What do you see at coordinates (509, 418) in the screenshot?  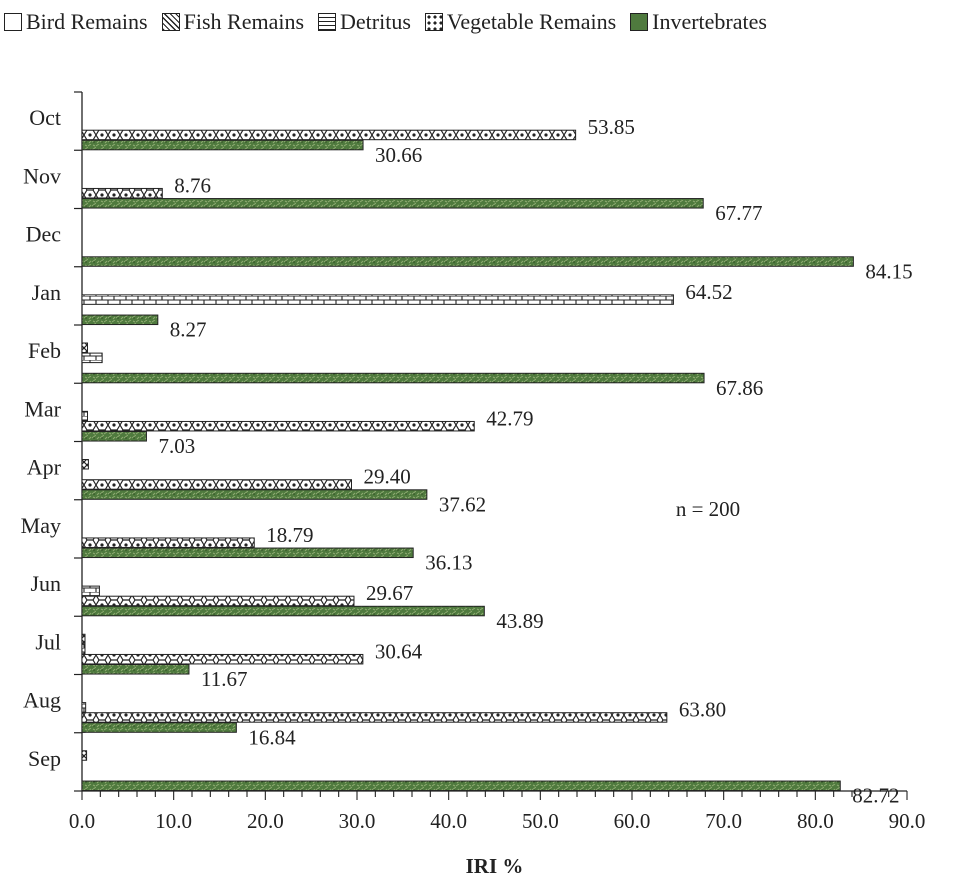 I see `data-label-vegetable-remains-mar: 42.79` at bounding box center [509, 418].